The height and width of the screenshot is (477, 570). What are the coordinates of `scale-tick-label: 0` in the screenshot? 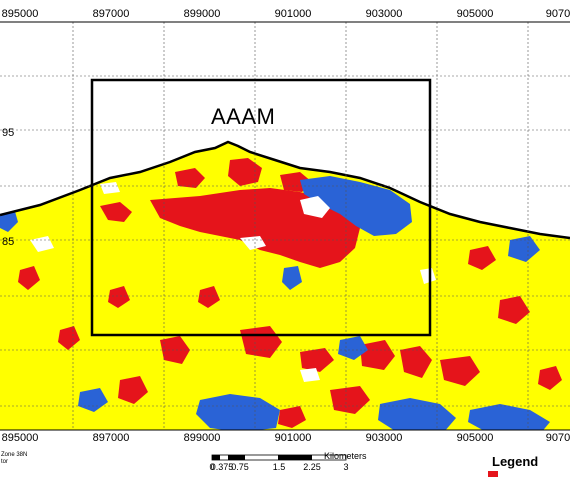 It's located at (212, 467).